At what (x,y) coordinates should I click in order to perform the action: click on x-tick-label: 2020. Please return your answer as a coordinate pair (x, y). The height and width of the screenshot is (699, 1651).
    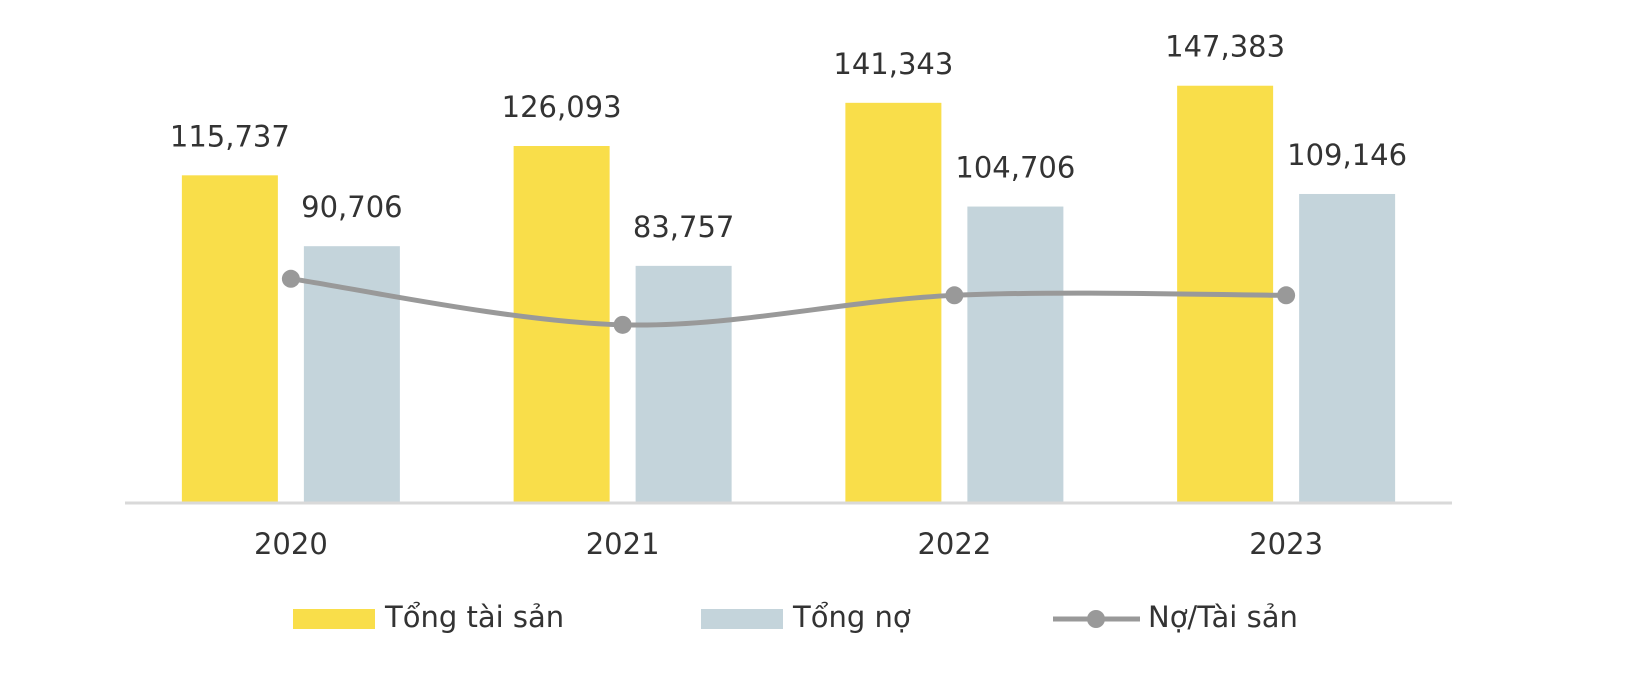
    Looking at the image, I should click on (291, 544).